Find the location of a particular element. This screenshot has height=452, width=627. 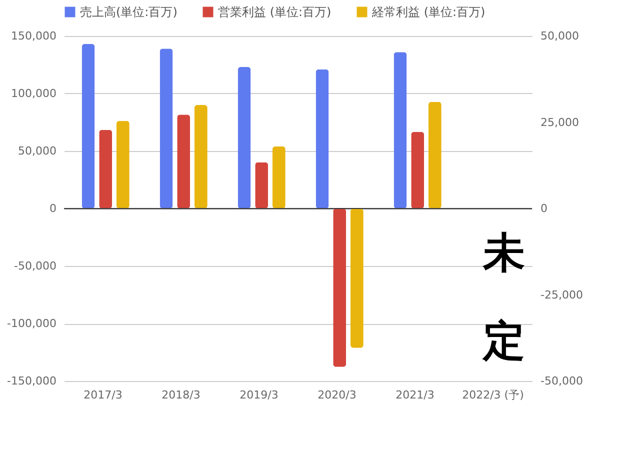

x-tick-label: 2020/3 is located at coordinates (337, 395).